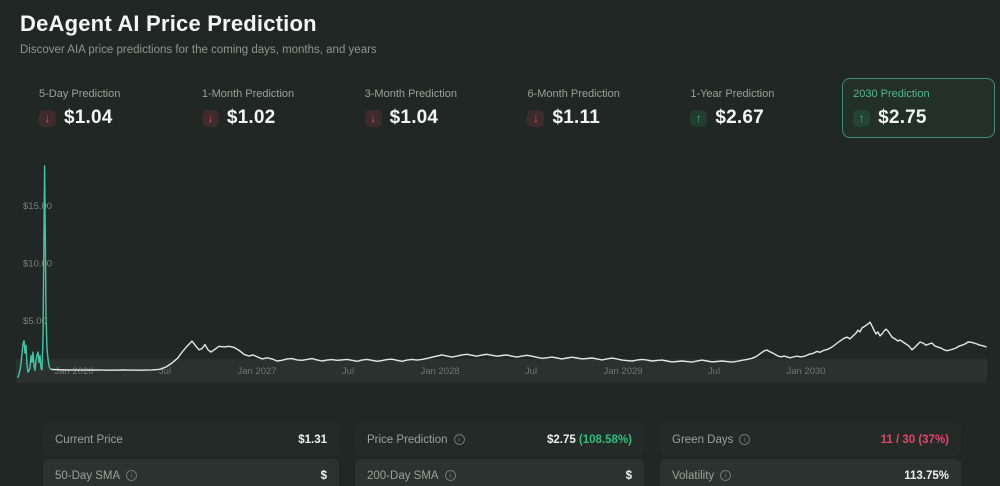 The width and height of the screenshot is (1000, 486). Describe the element at coordinates (251, 117) in the screenshot. I see `prediction-value: $1.02` at that location.